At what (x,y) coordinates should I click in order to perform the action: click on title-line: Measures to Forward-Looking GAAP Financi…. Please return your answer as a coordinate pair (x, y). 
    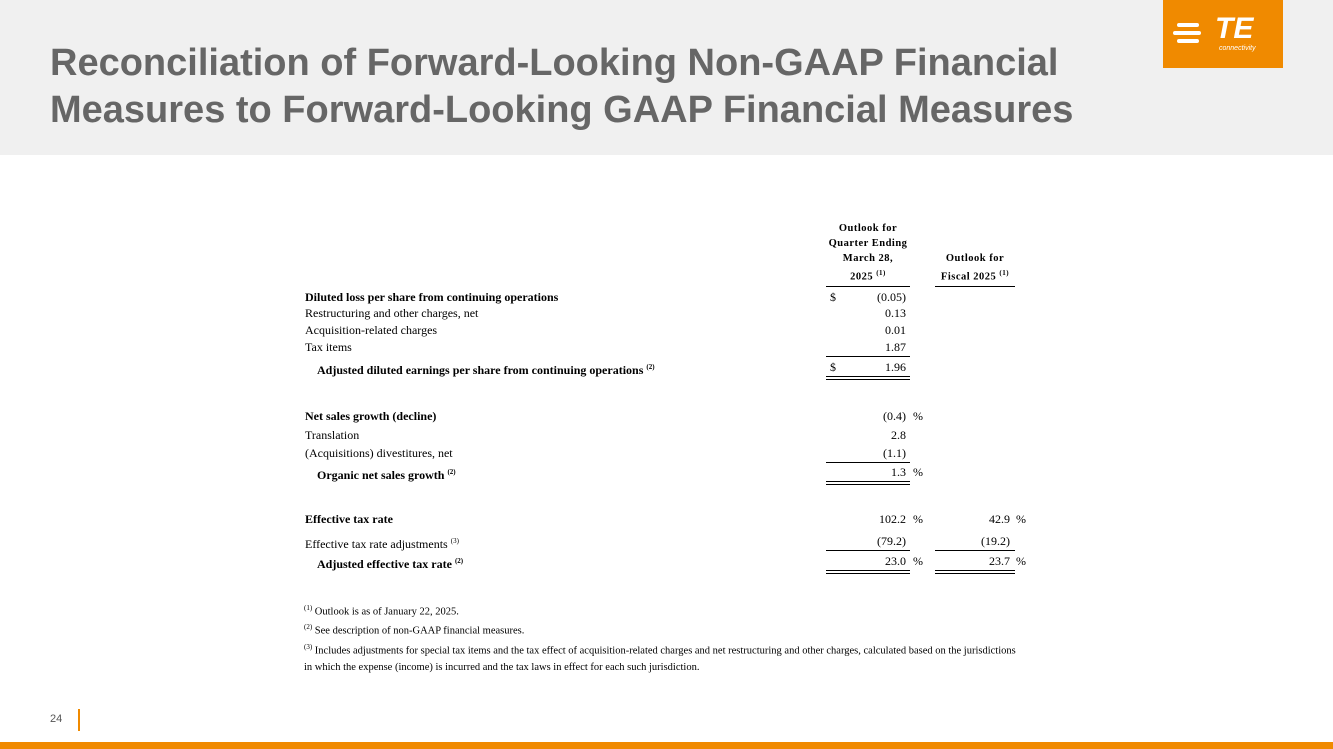
    Looking at the image, I should click on (562, 110).